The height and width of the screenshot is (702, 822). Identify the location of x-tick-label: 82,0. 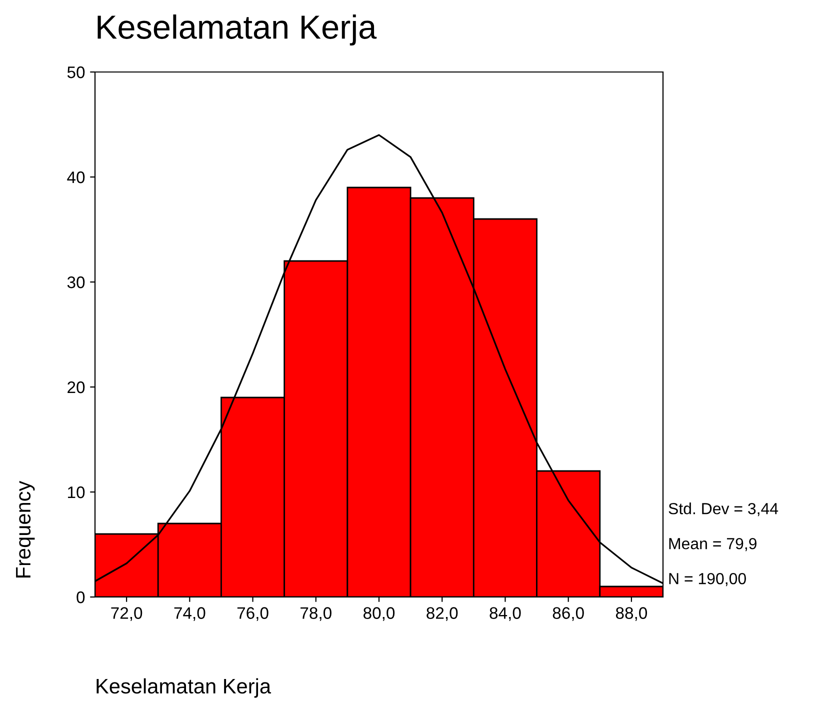
(442, 614).